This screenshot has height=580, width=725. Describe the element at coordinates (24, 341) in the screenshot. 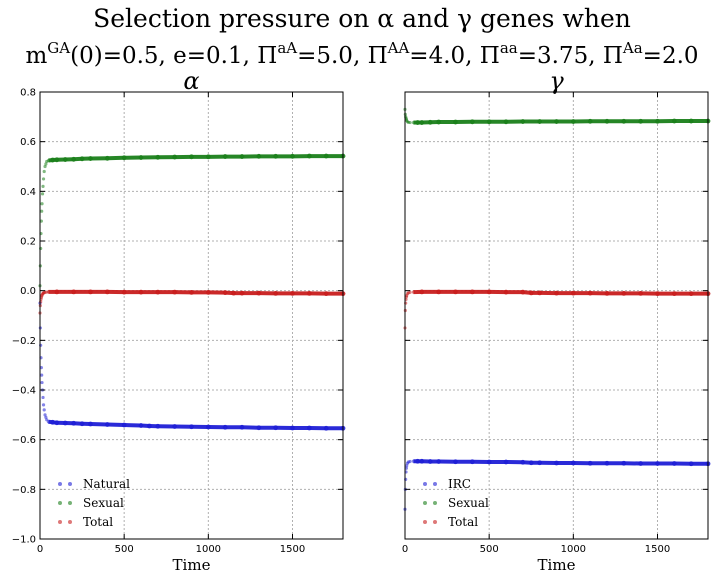

I see `ytick-label: −0.2` at that location.